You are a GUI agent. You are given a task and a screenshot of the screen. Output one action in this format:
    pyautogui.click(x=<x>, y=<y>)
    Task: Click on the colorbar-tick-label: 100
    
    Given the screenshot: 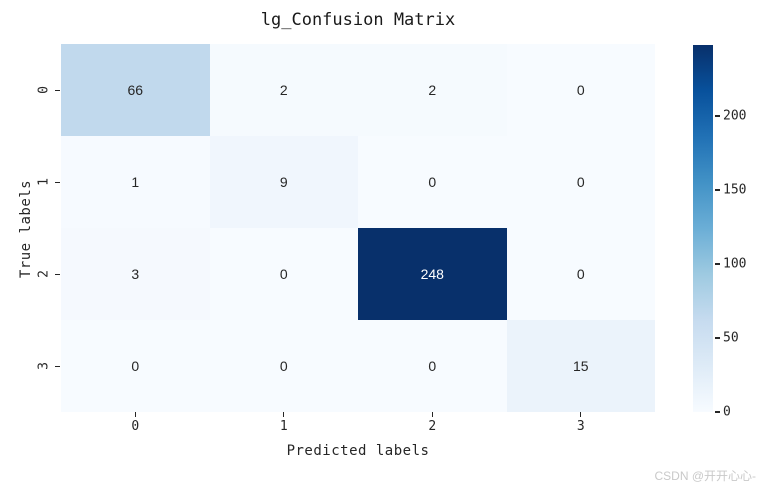 What is the action you would take?
    pyautogui.click(x=735, y=264)
    